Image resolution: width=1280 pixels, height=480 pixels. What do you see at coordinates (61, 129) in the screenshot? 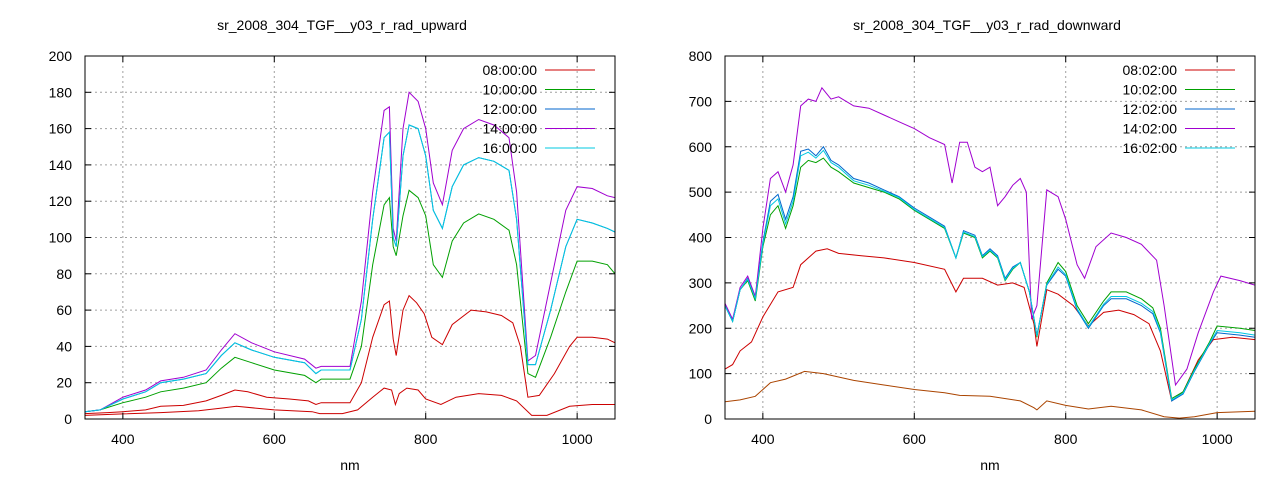
I see `y-tick-label: 160` at bounding box center [61, 129].